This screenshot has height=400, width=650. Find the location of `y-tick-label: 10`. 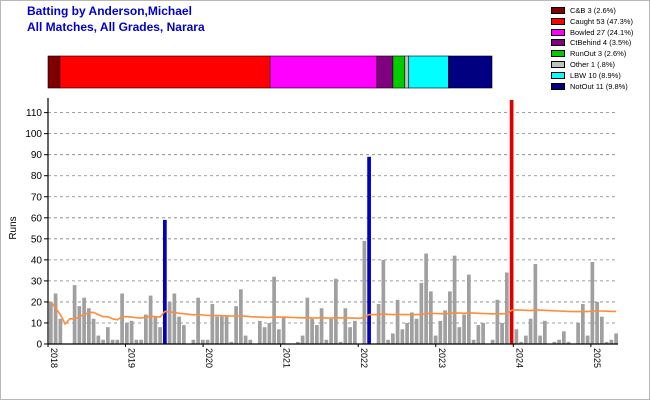

y-tick-label: 10 is located at coordinates (37, 323).